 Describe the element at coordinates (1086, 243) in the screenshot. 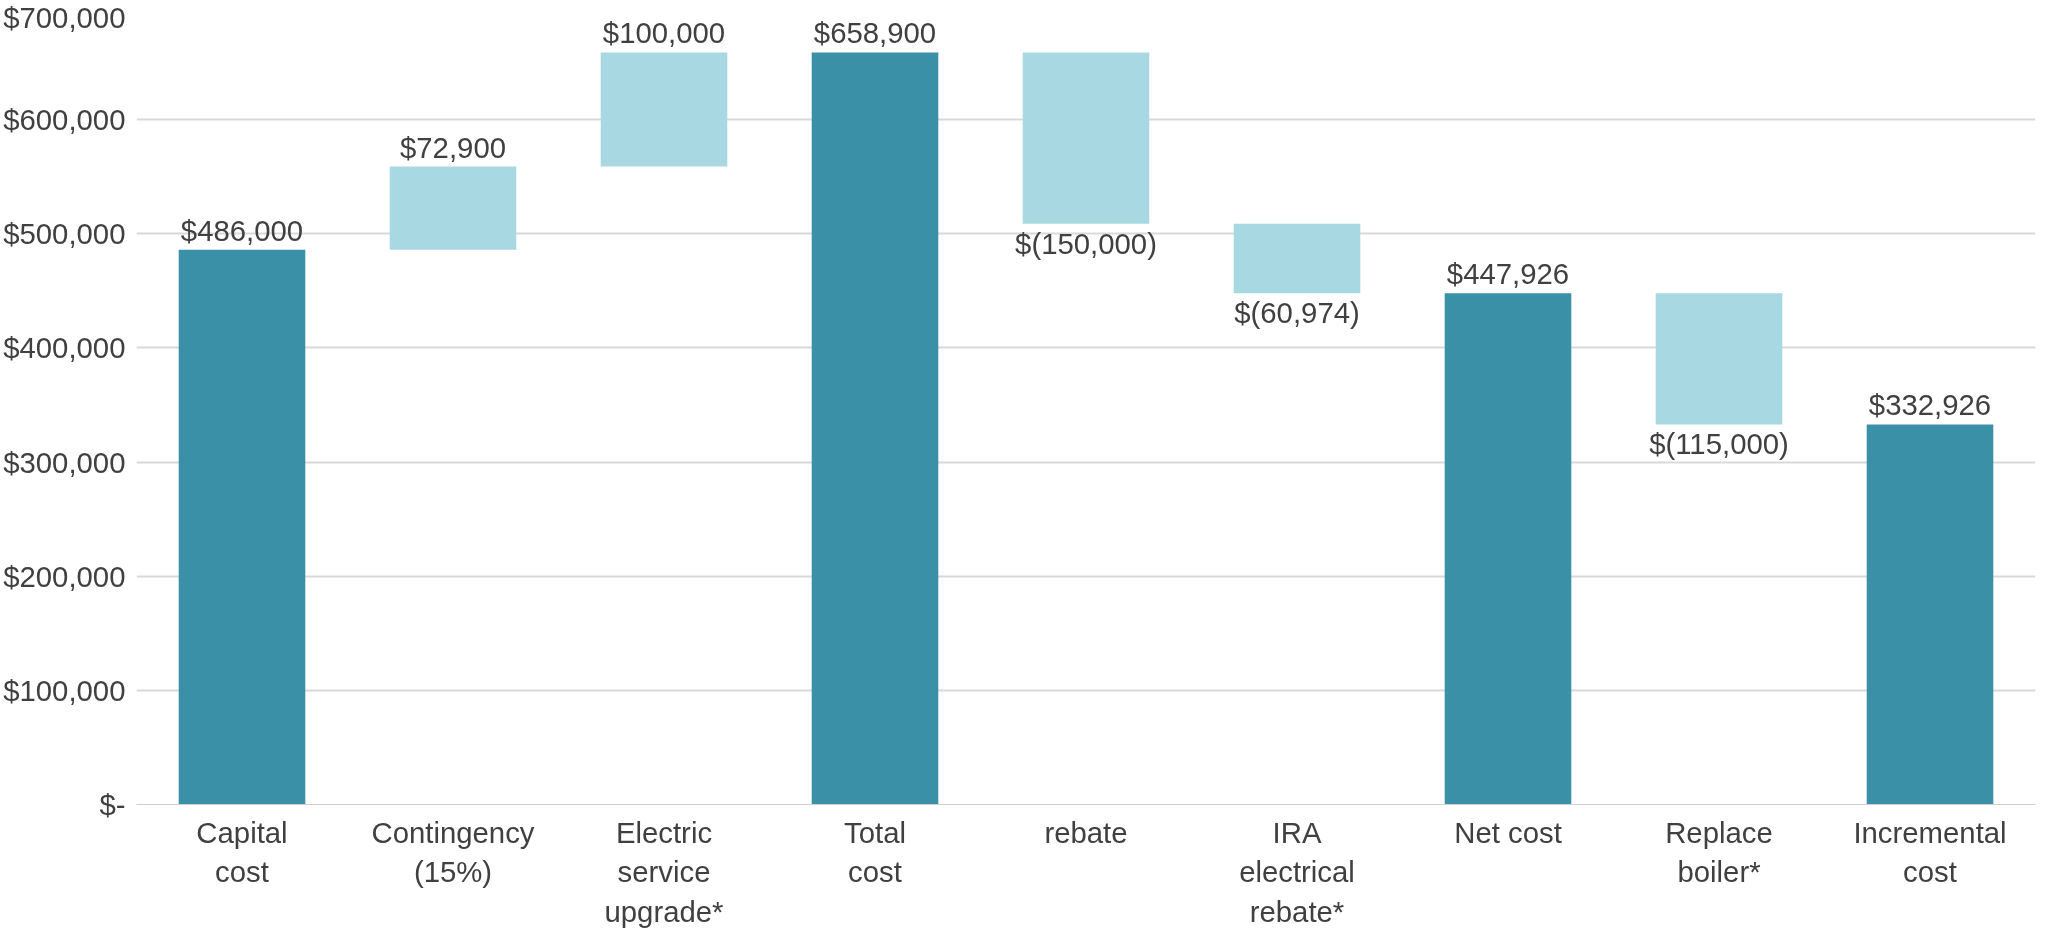

I see `data-label: $(150,000)` at that location.